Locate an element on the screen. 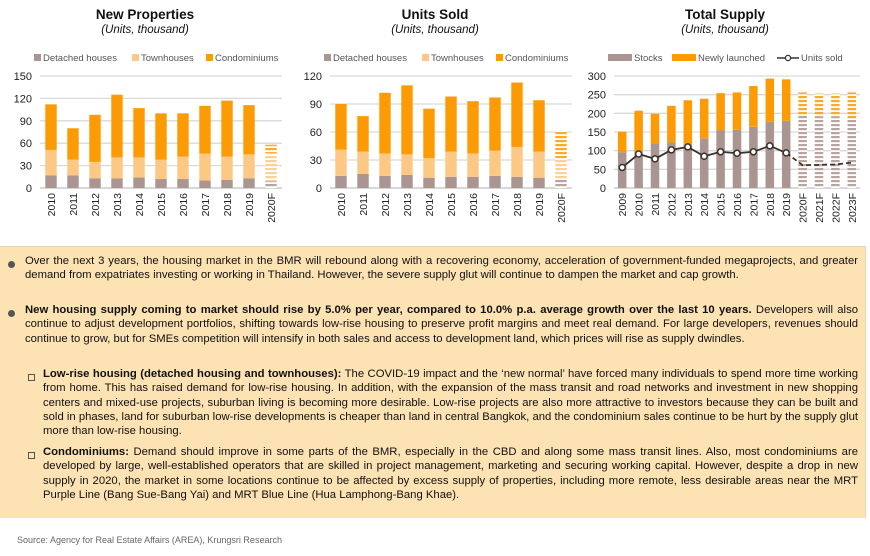 This screenshot has width=870, height=556. x-tick-label: 2017 is located at coordinates (496, 205).